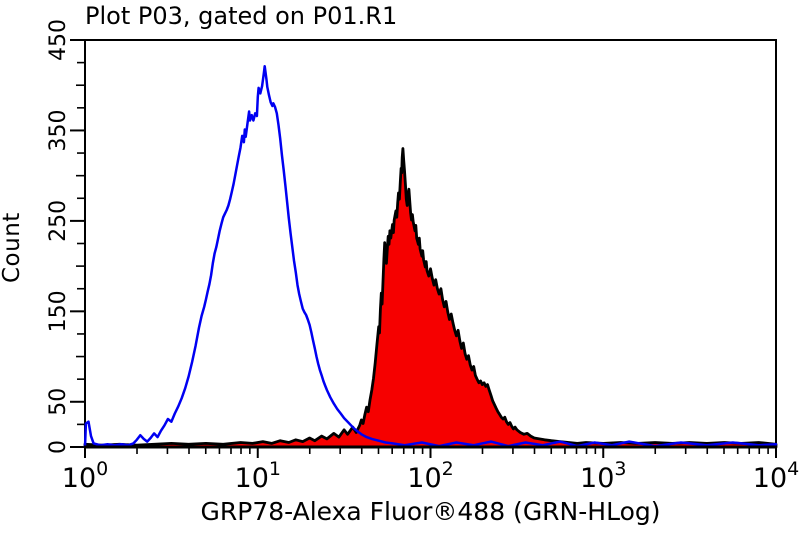 This screenshot has width=800, height=540. Describe the element at coordinates (58, 311) in the screenshot. I see `y-tick-label: 150` at that location.